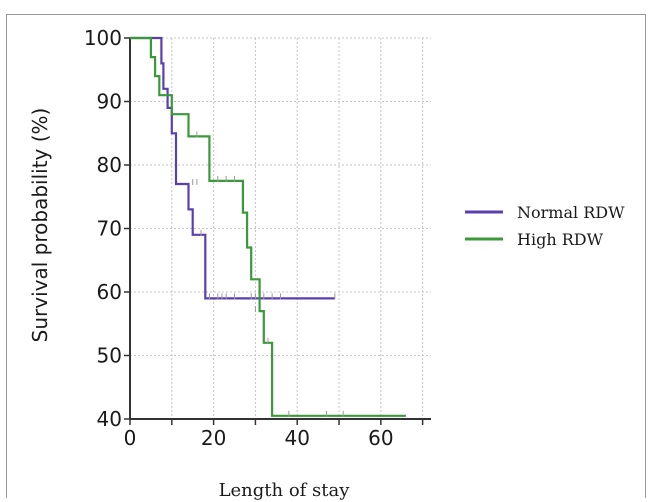  I want to click on x-axis-title: Length of stay, so click(285, 490).